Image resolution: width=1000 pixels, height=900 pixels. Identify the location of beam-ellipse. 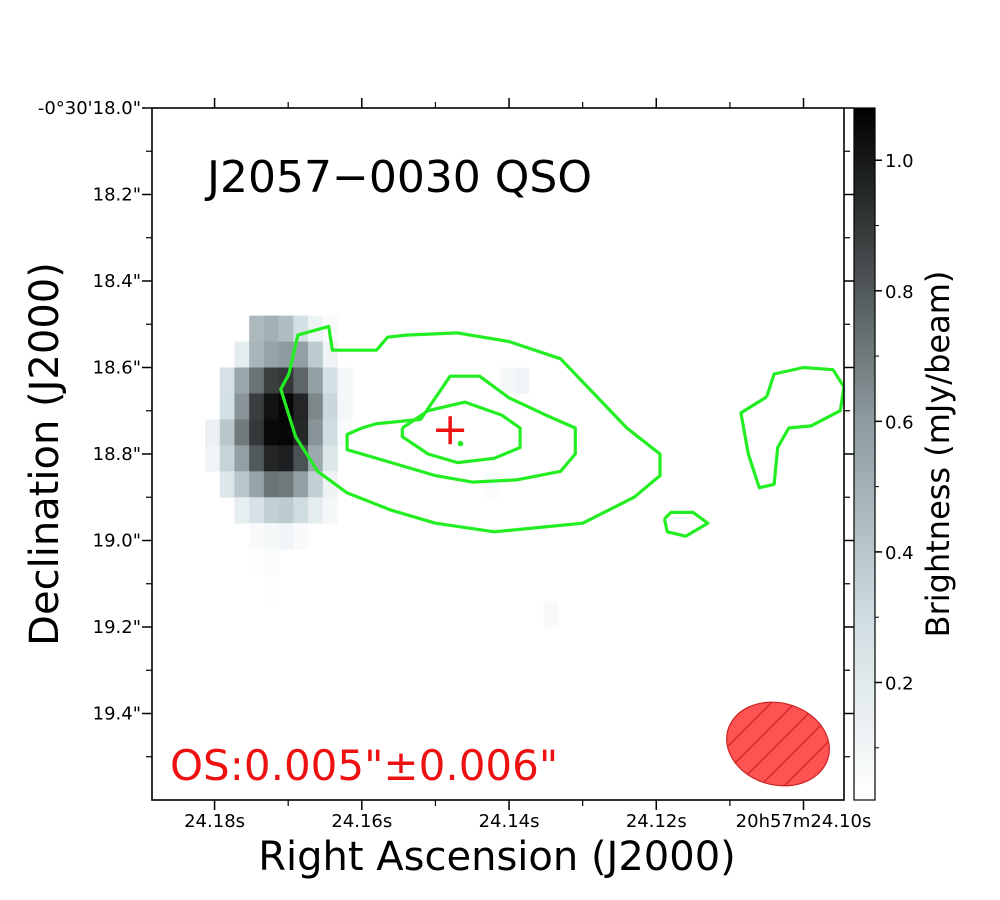
(778, 744).